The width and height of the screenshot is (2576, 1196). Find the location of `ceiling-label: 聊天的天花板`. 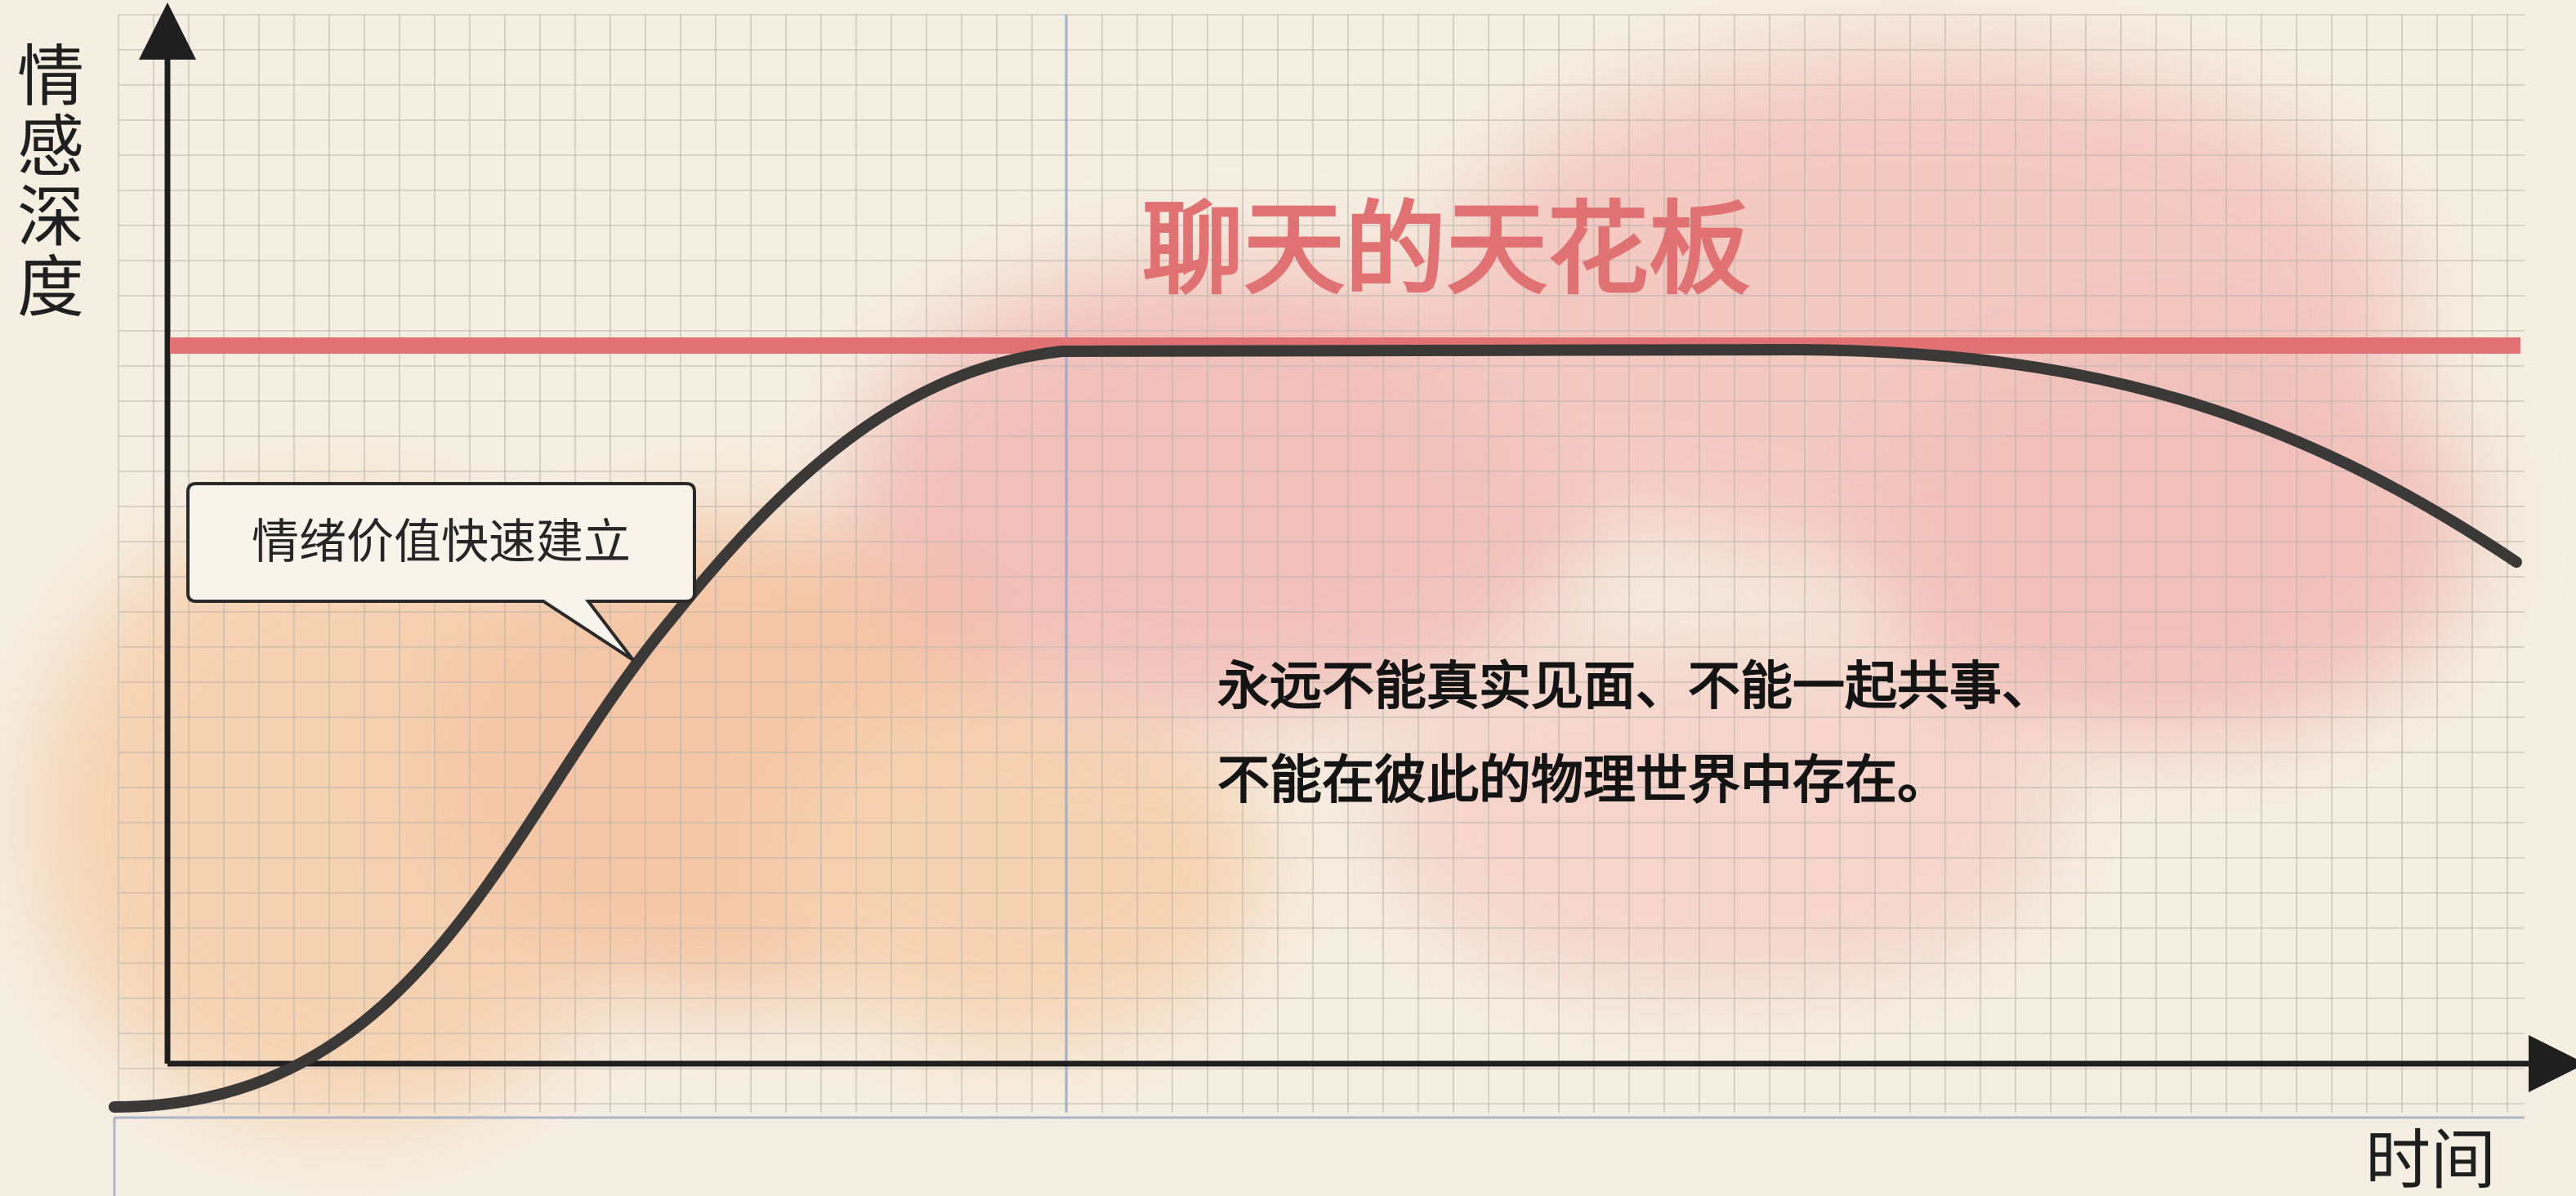

ceiling-label: 聊天的天花板 is located at coordinates (1446, 250).